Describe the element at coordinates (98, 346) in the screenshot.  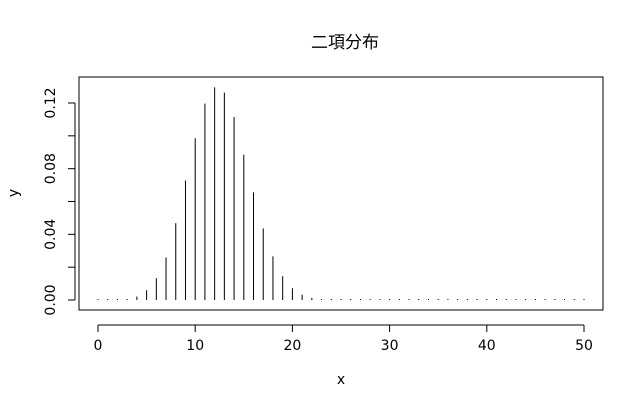
I see `x-tick-label-0: 0` at that location.